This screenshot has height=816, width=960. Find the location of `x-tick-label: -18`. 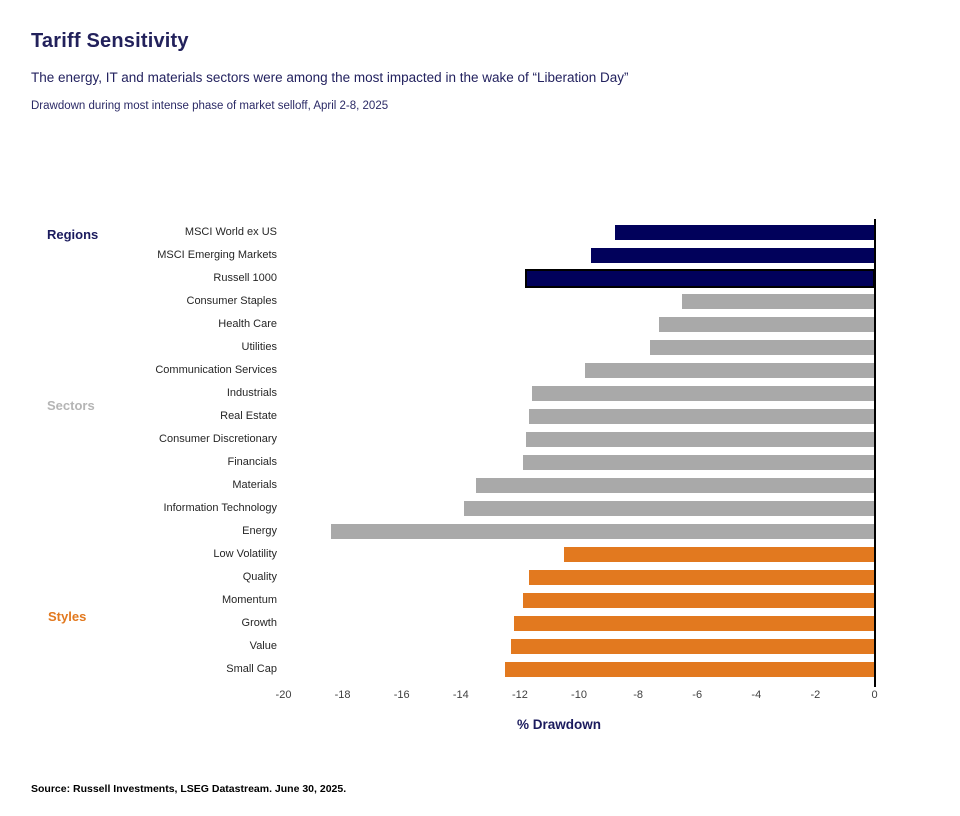

x-tick-label: -18 is located at coordinates (342, 695).